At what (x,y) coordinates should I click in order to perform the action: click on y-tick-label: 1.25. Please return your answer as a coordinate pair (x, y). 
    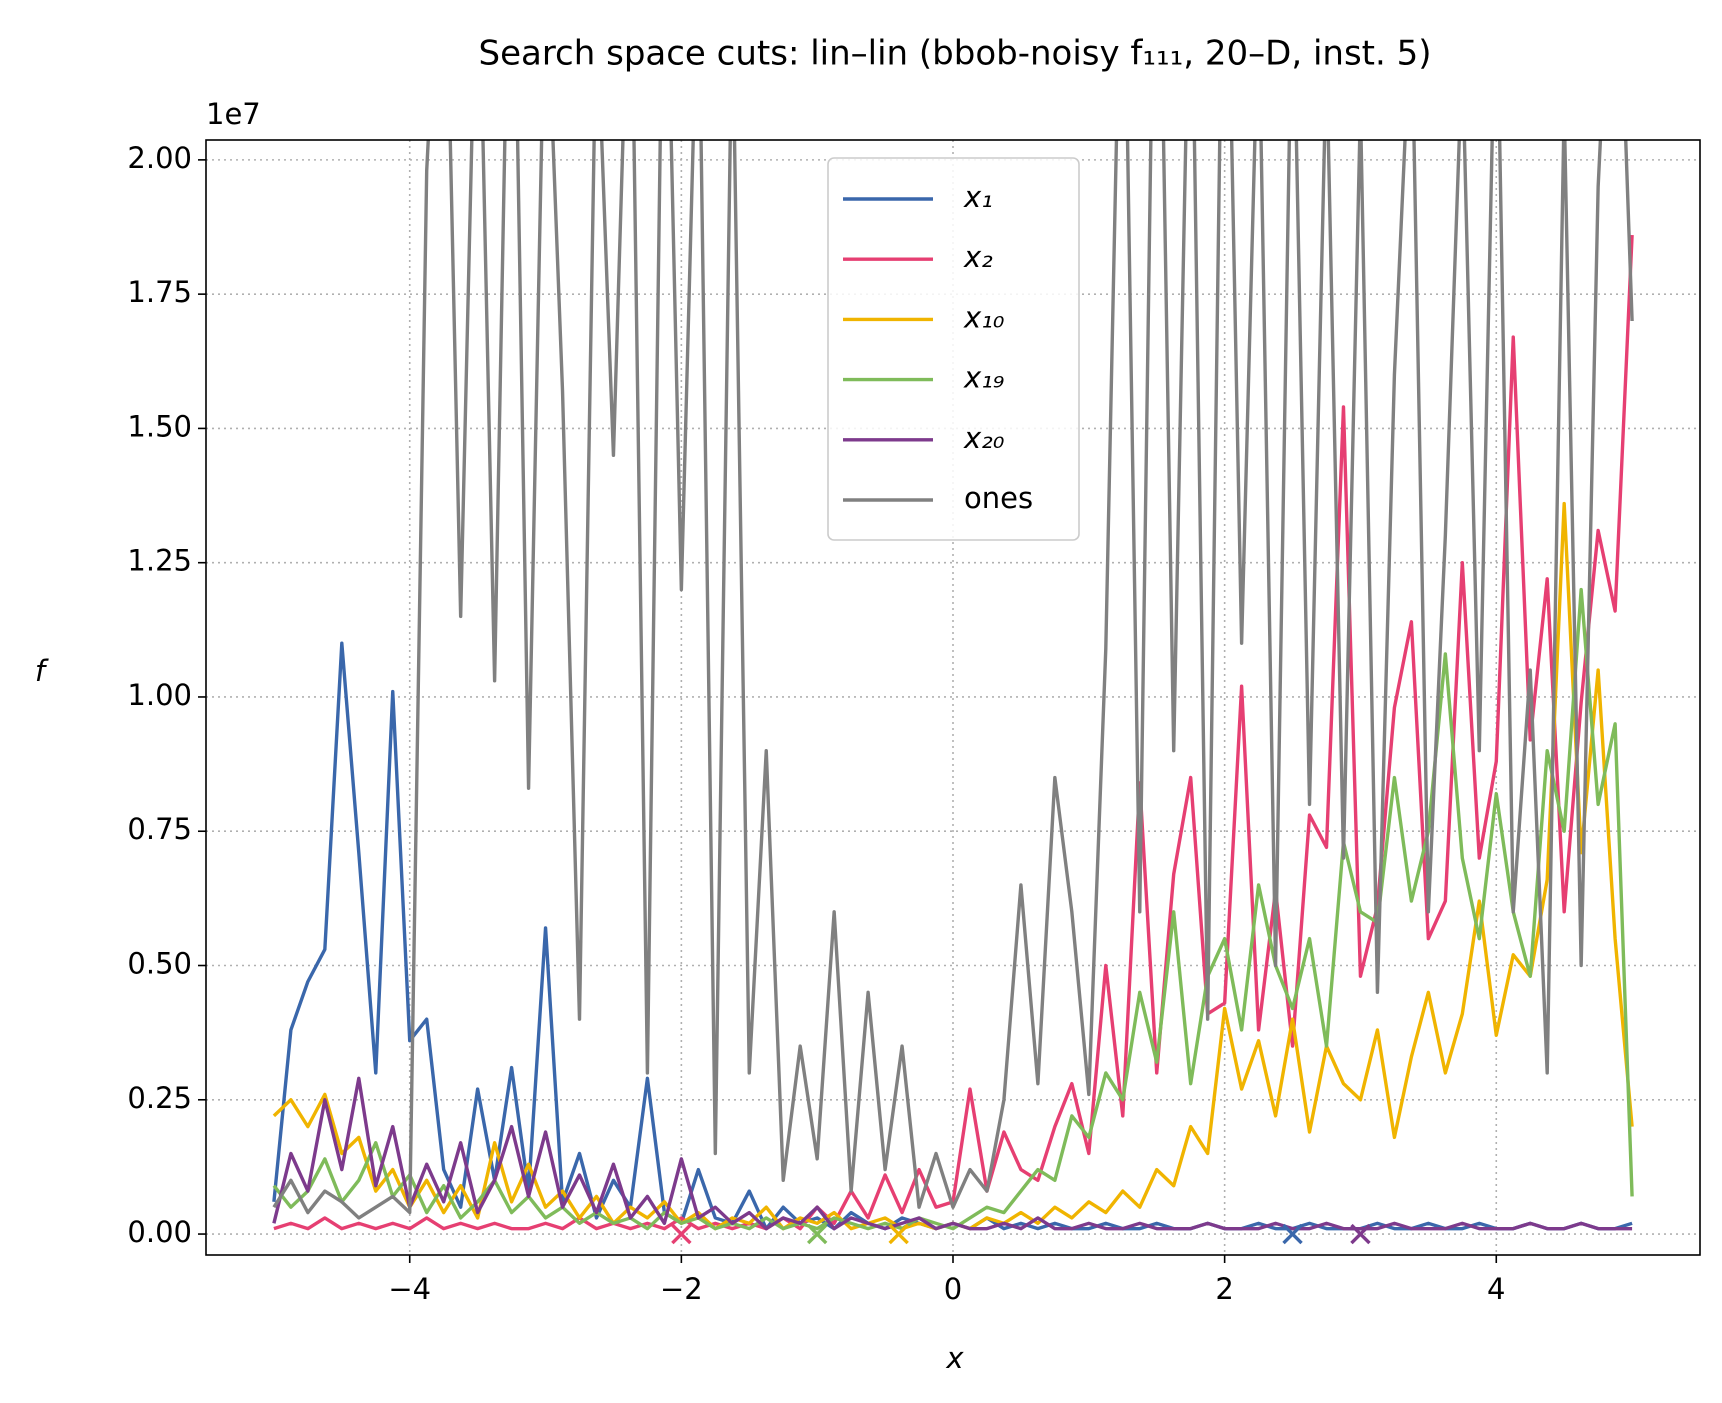
    Looking at the image, I should click on (159, 561).